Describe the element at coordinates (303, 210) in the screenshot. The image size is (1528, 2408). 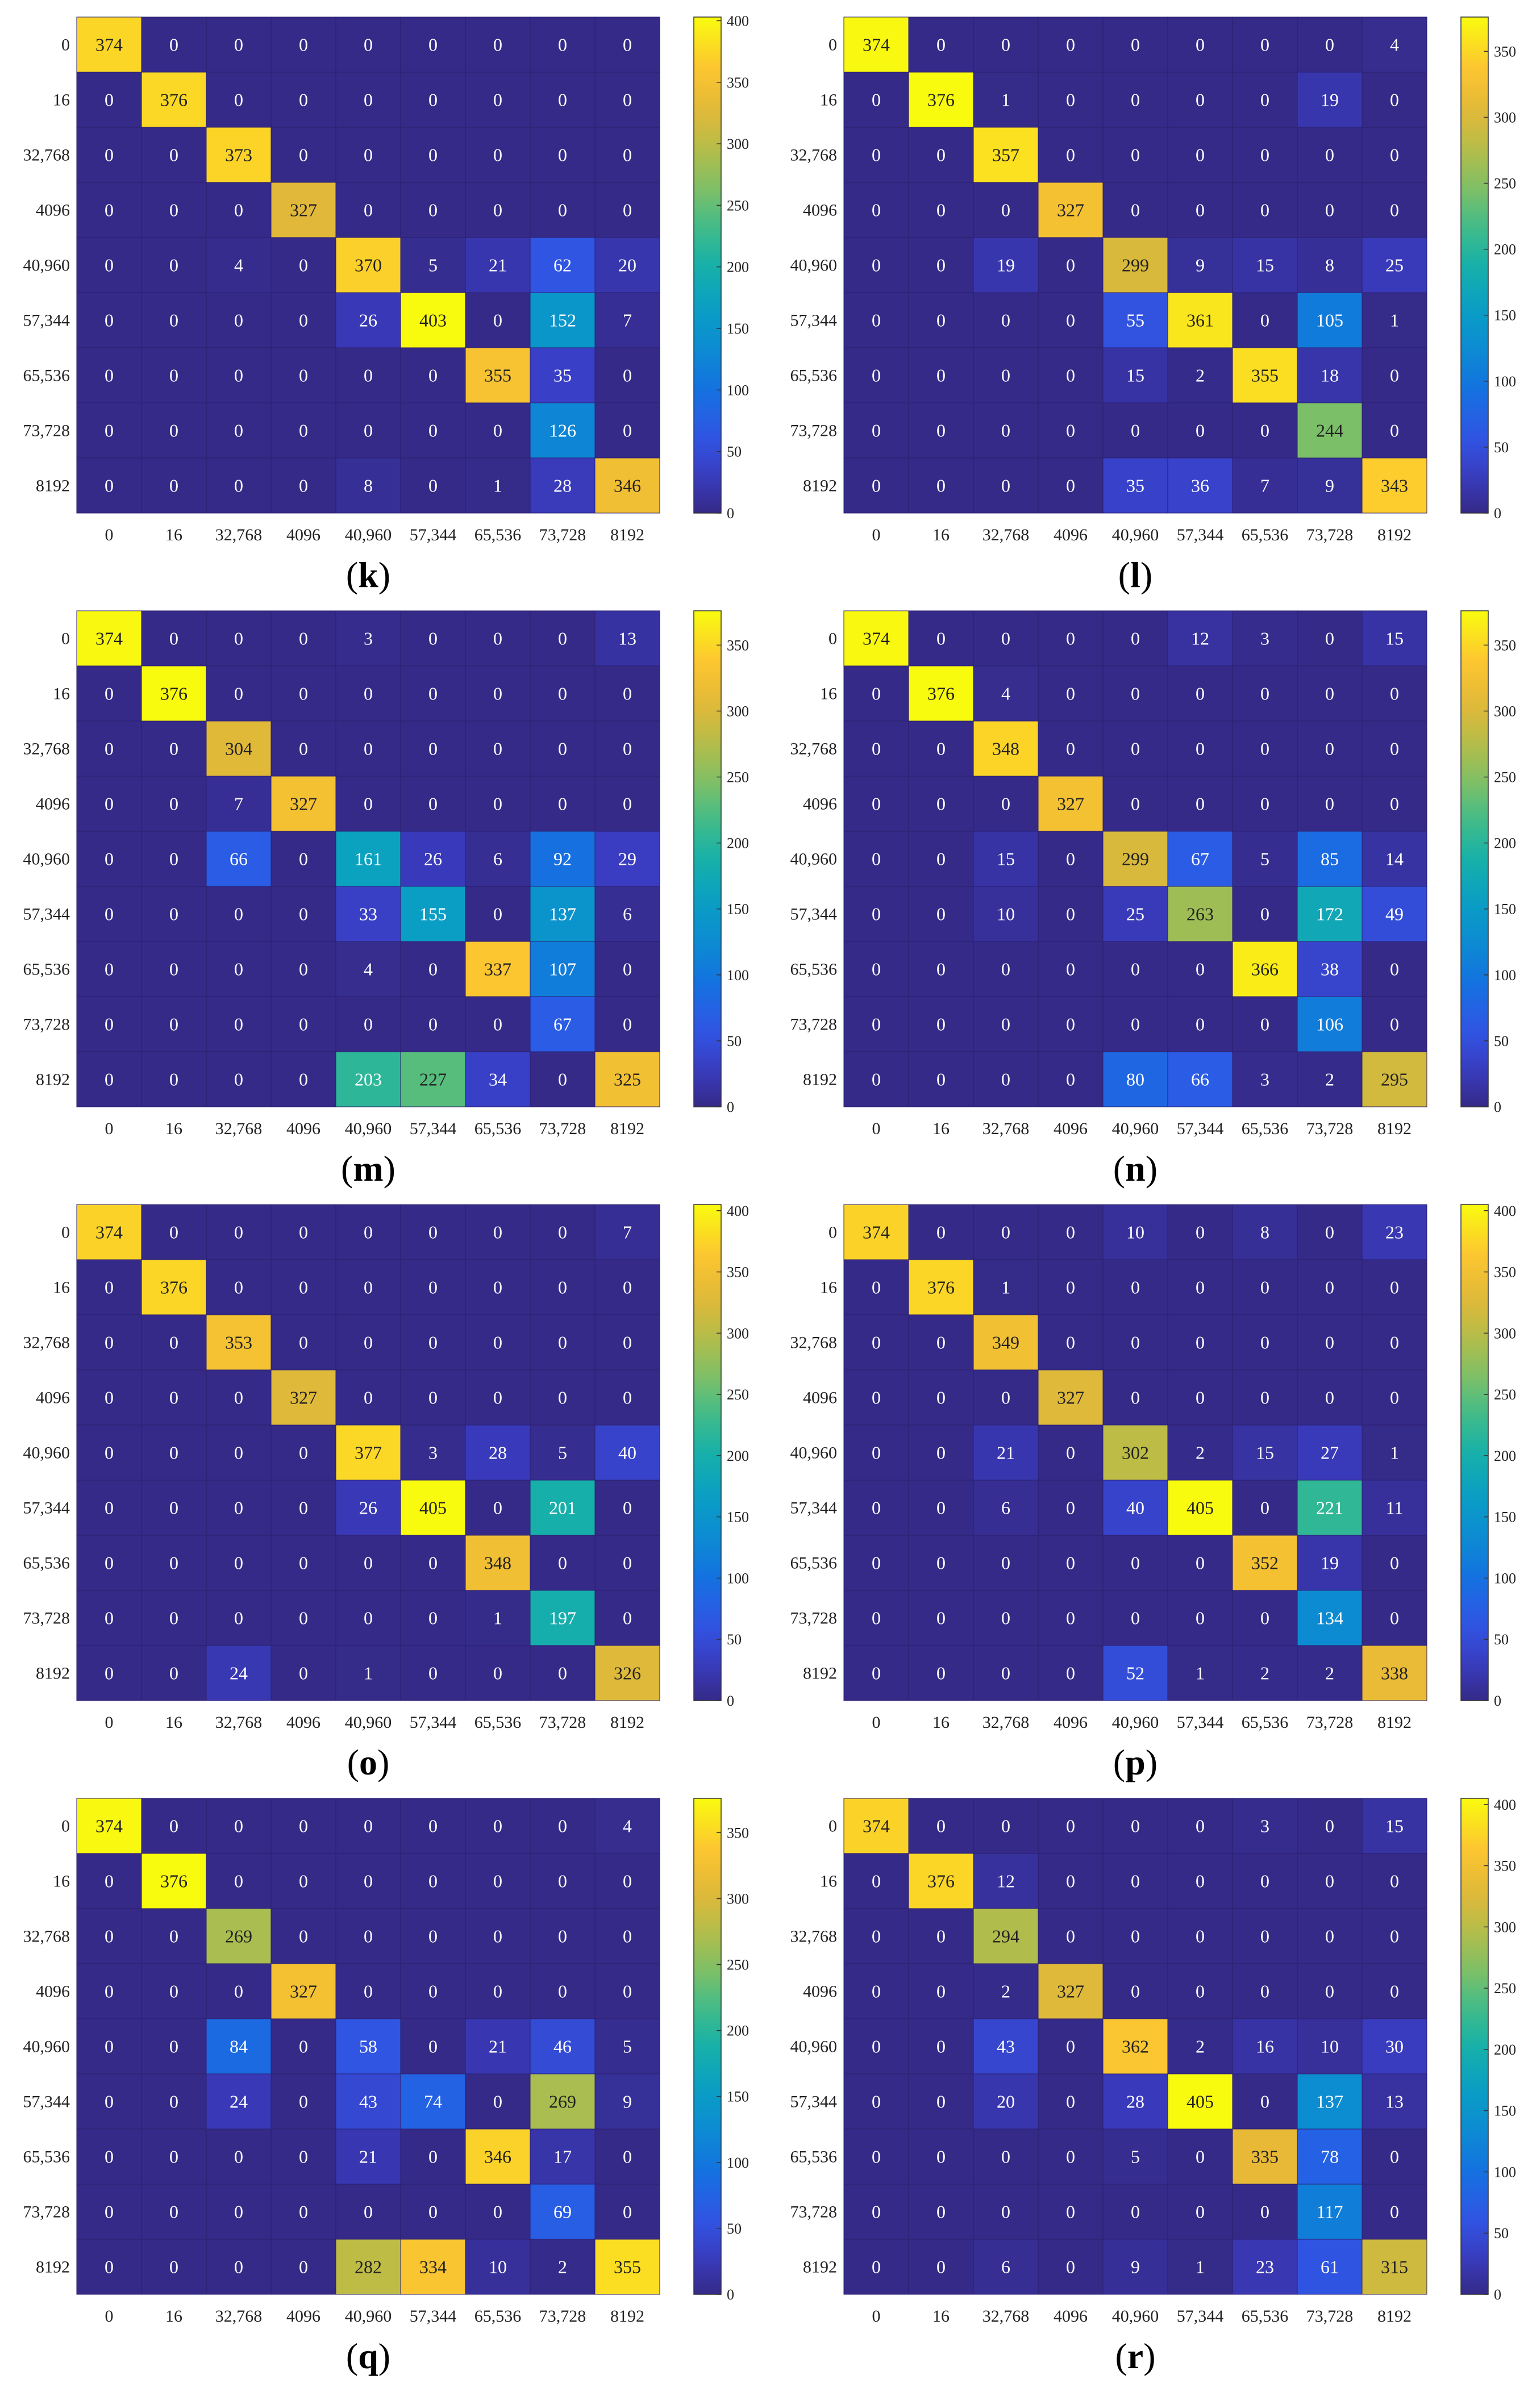
I see `cell-value-label: 327` at that location.